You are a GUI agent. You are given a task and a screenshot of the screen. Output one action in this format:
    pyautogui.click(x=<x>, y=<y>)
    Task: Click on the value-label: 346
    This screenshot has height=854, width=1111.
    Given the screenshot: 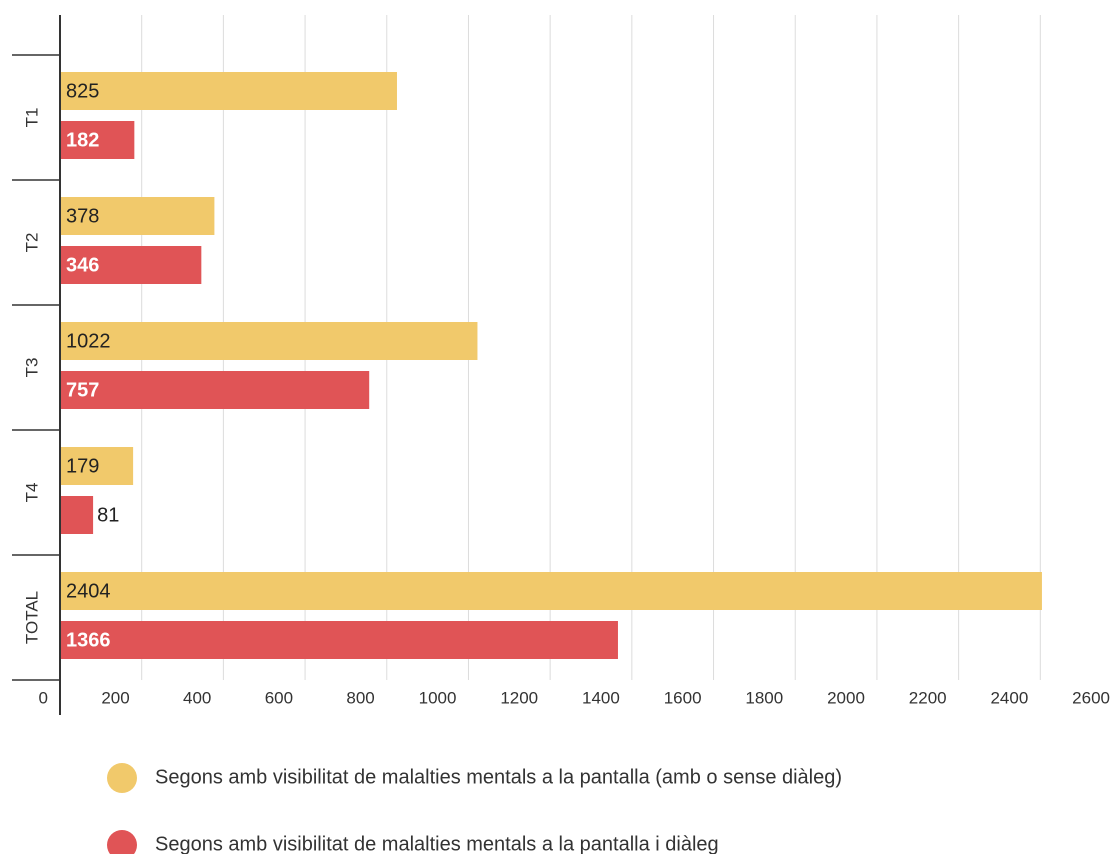 What is the action you would take?
    pyautogui.click(x=82, y=265)
    